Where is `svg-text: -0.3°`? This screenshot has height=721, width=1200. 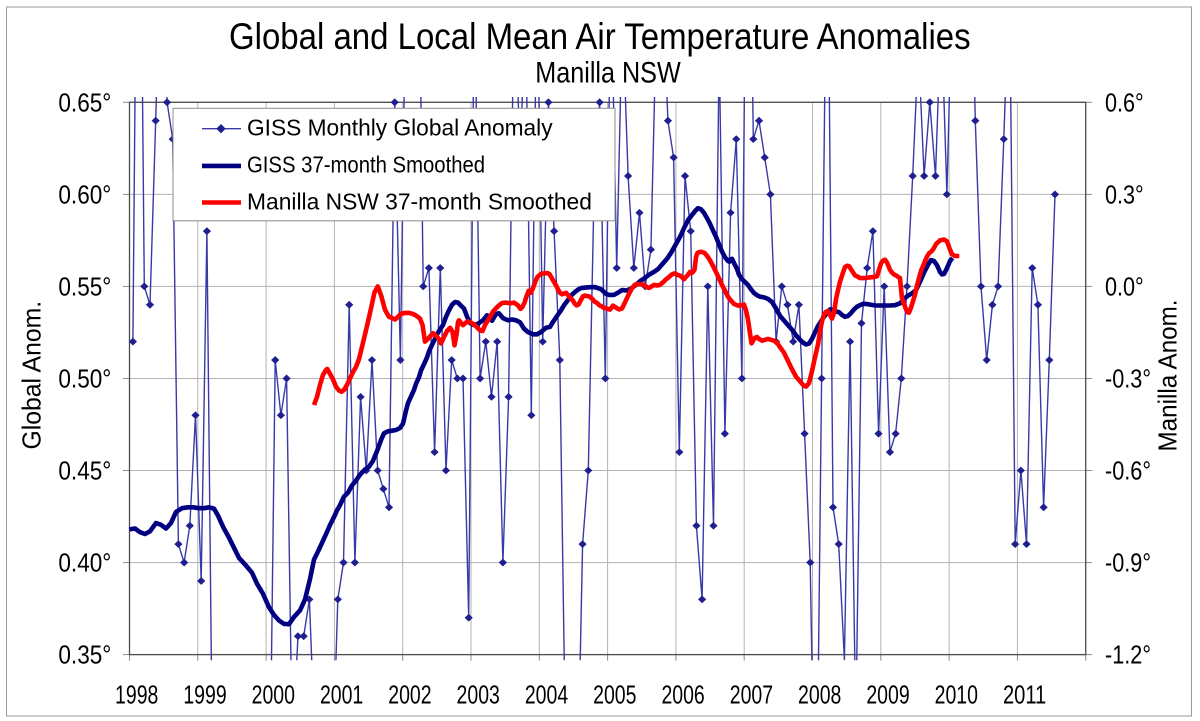 svg-text: -0.3° is located at coordinates (1128, 380).